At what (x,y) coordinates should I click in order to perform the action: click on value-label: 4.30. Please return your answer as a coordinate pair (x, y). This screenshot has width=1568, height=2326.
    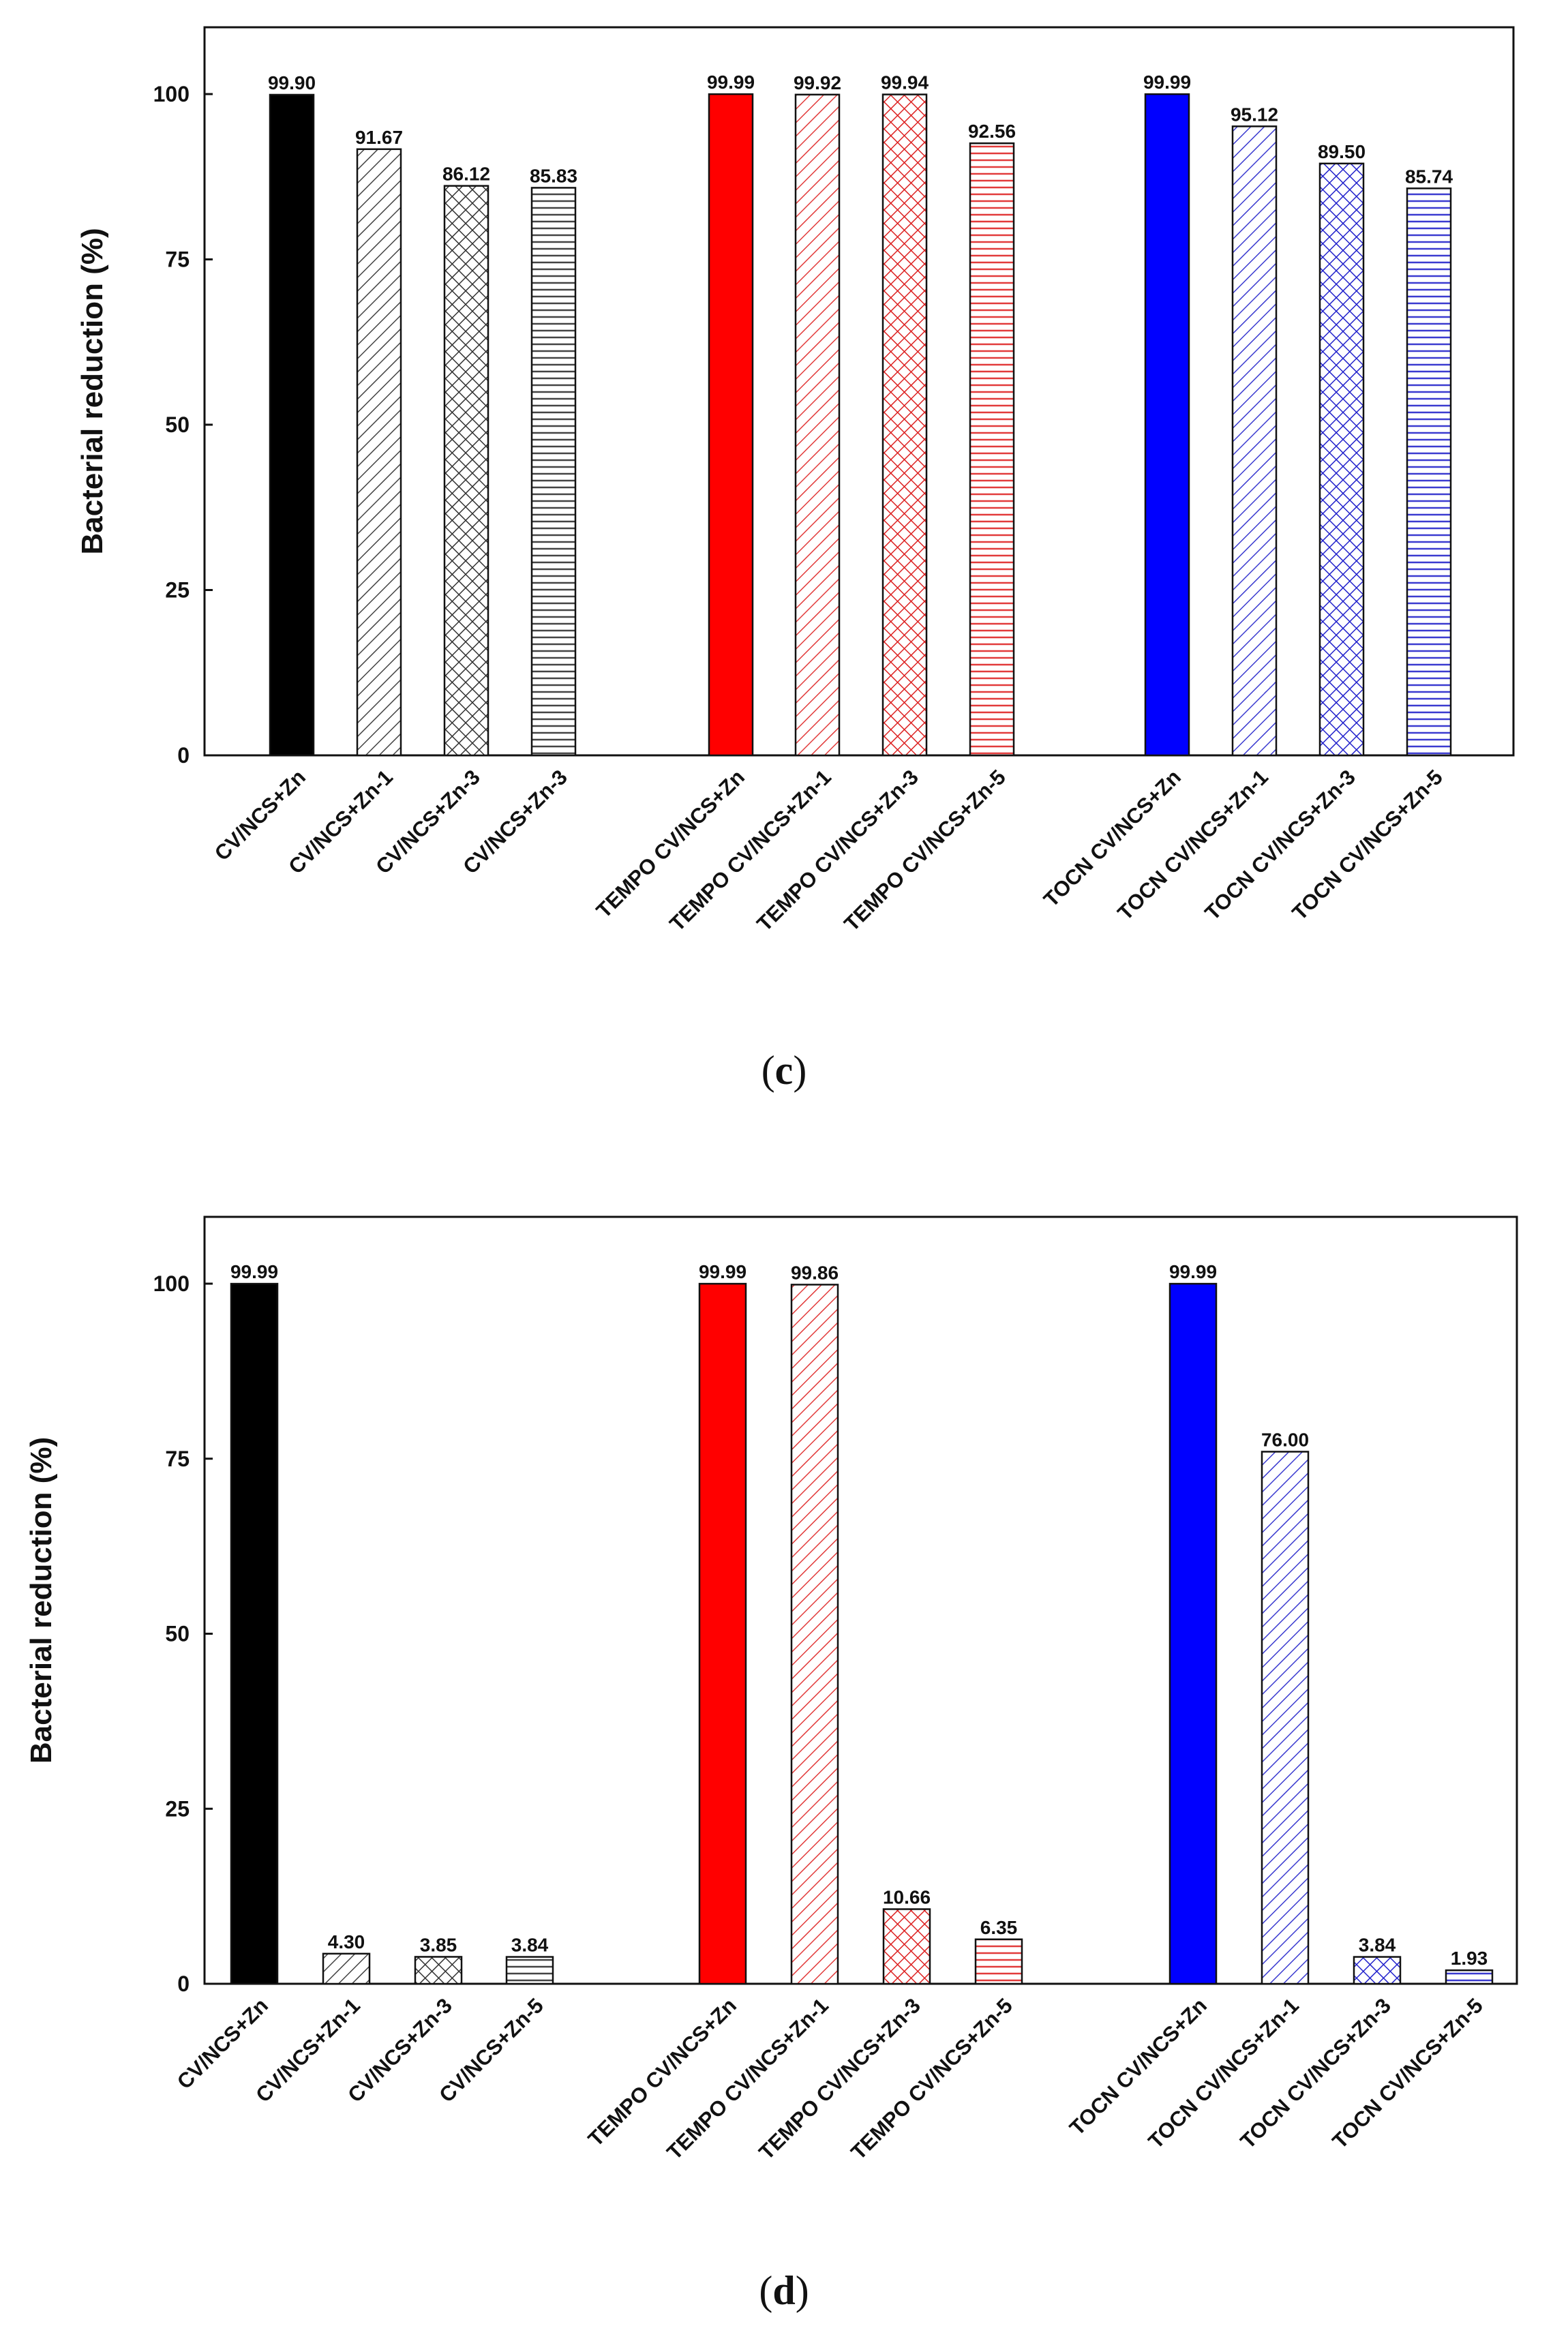
    Looking at the image, I should click on (346, 1942).